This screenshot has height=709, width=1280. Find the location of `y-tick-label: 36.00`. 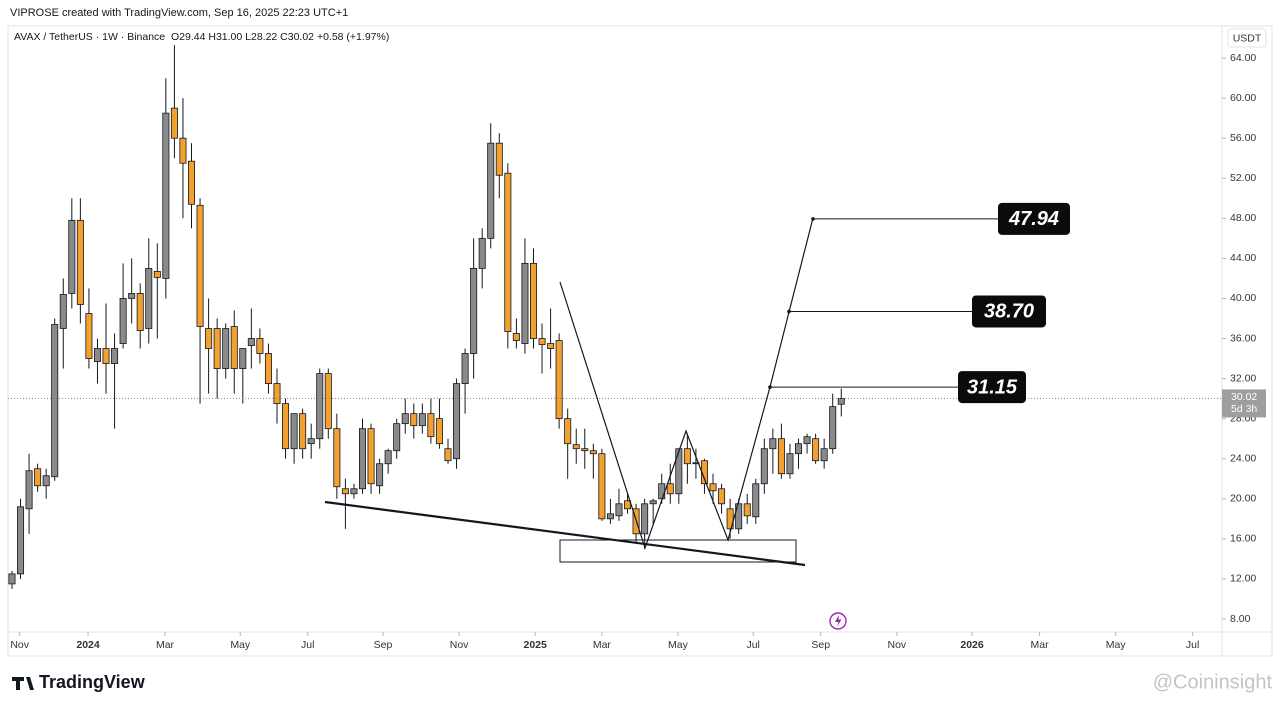

y-tick-label: 36.00 is located at coordinates (1243, 338).